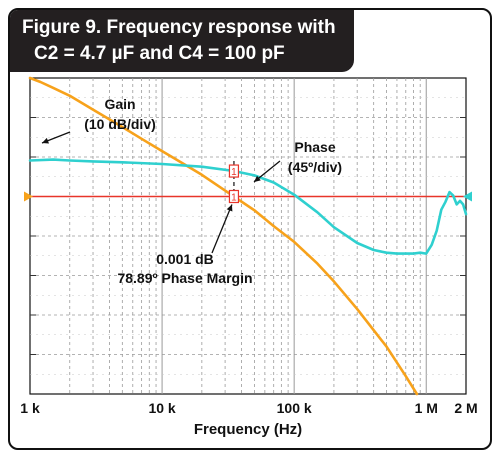 Image resolution: width=500 pixels, height=458 pixels. Describe the element at coordinates (159, 53) in the screenshot. I see `figure-title-line2: C2 = 4.7 µF and C4 = 100 pF` at that location.